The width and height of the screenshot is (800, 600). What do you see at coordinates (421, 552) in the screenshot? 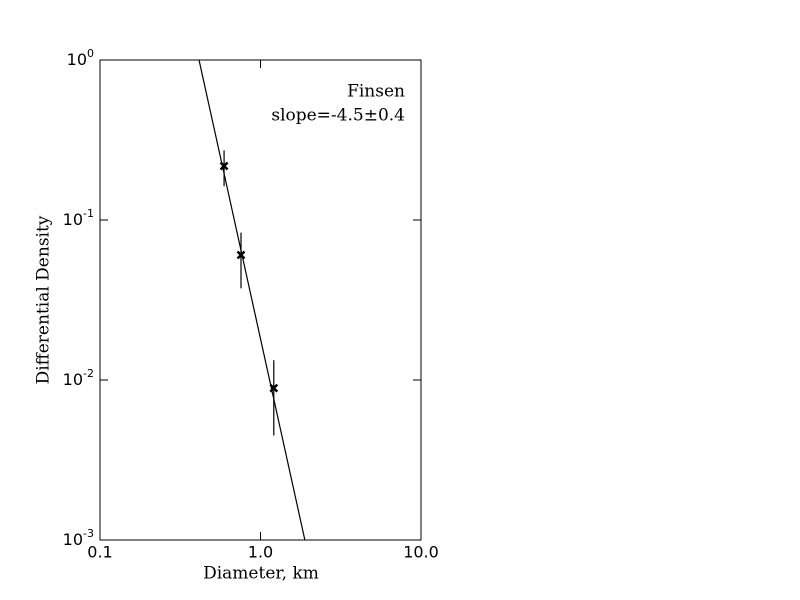
I see `x-tick-label: 10.0` at bounding box center [421, 552].